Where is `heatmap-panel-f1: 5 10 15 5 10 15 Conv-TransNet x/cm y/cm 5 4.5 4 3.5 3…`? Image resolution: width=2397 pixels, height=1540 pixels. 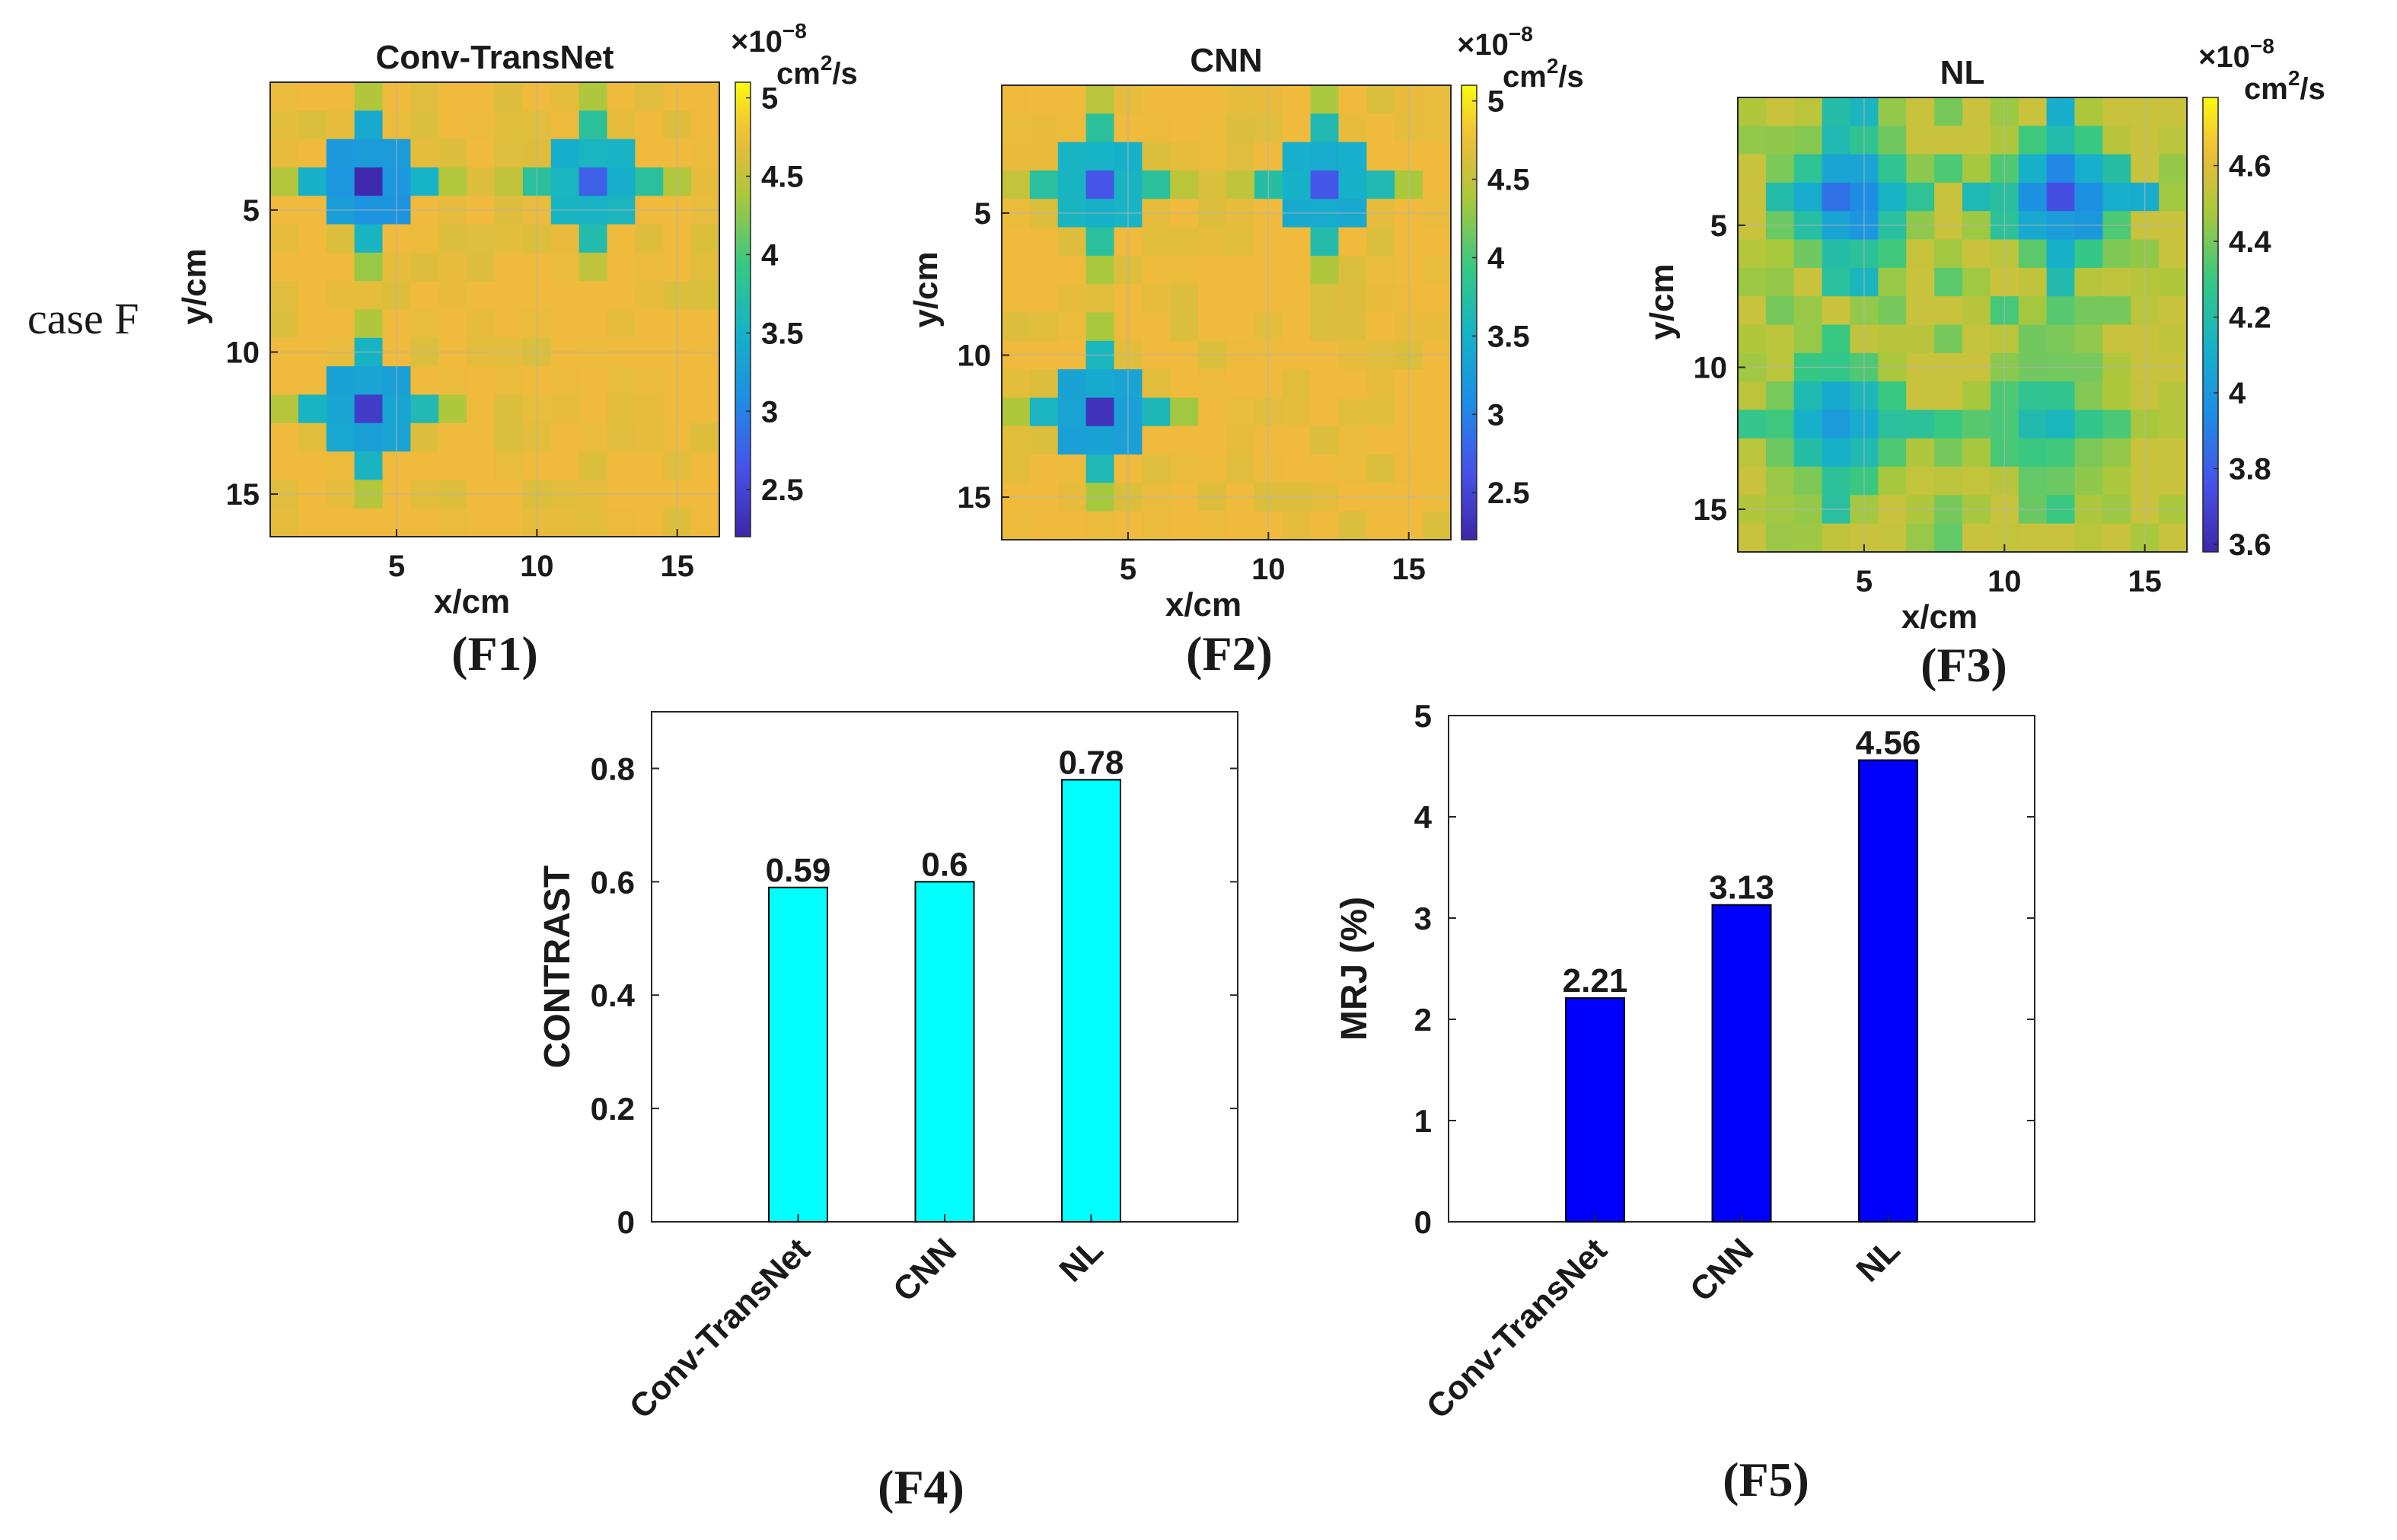
heatmap-panel-f1: 5 10 15 5 10 15 Conv-TransNet x/cm y/cm 5 4.5 4 3.5 3… is located at coordinates (517, 350).